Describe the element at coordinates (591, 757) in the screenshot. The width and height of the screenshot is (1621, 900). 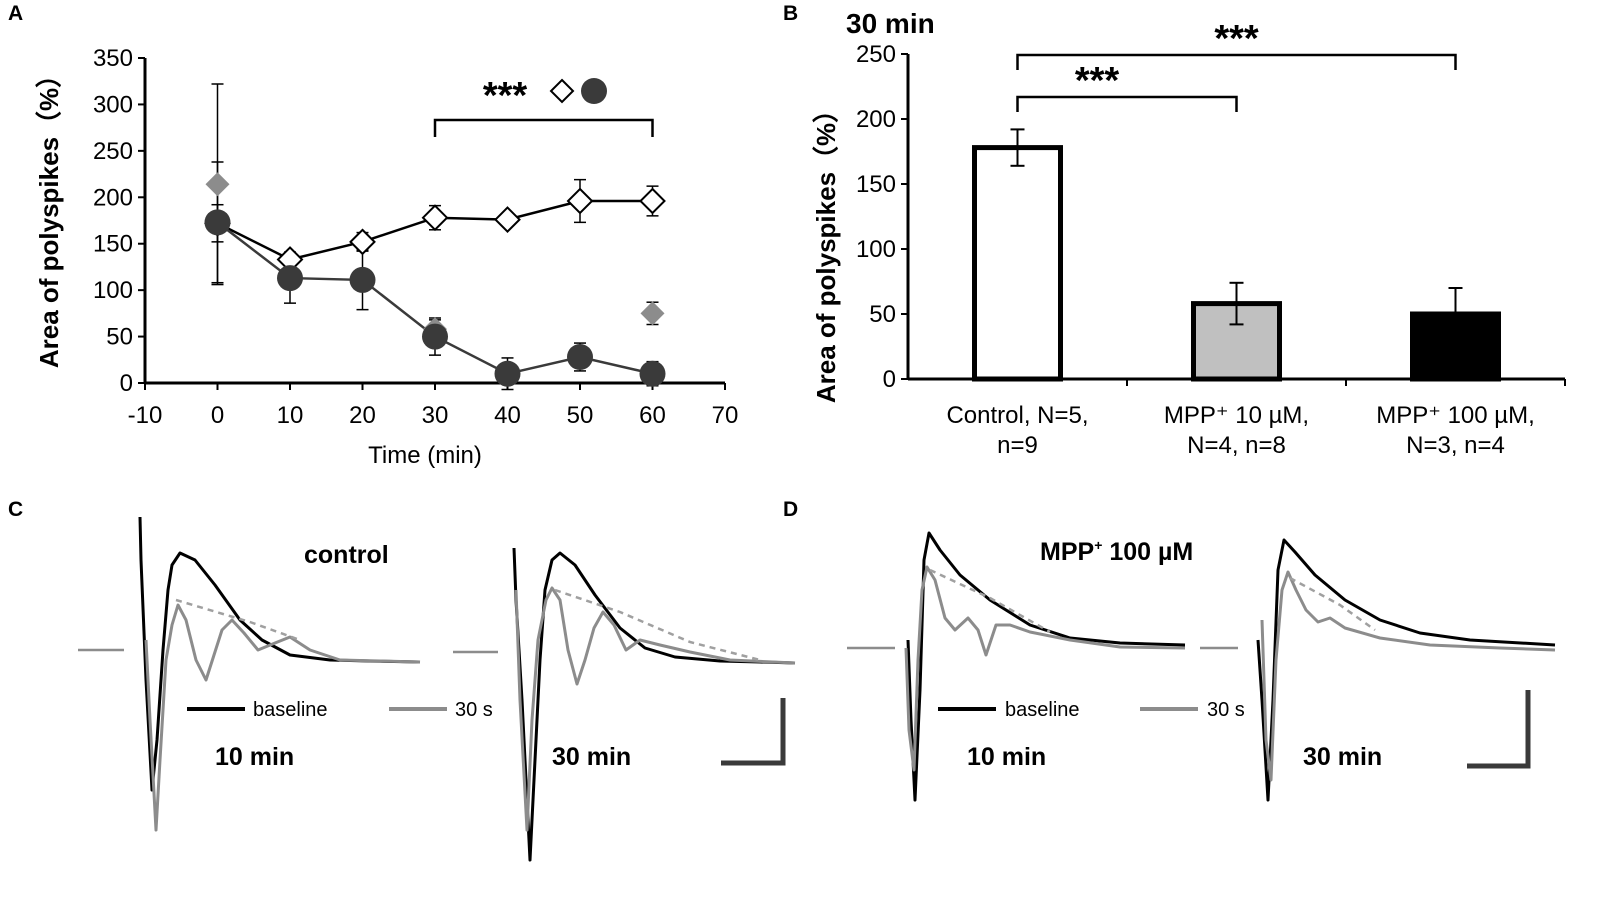
I see `panel-c-time-right: 30 min` at that location.